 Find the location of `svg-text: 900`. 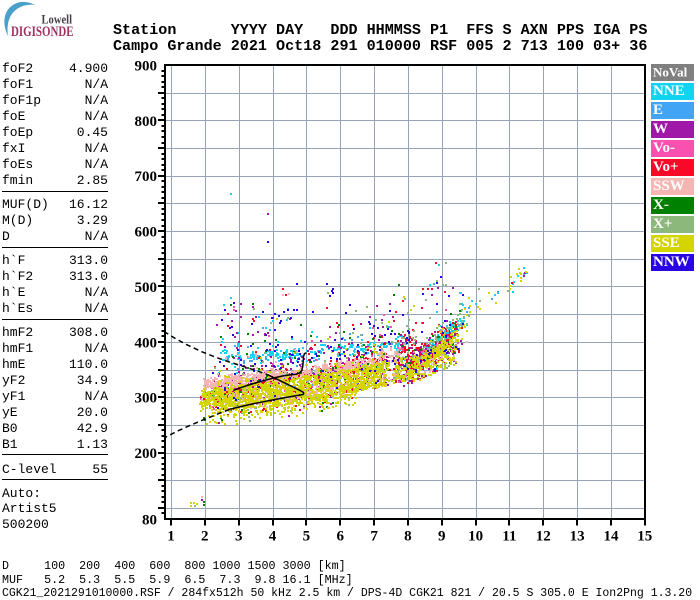

svg-text: 900 is located at coordinates (146, 67).